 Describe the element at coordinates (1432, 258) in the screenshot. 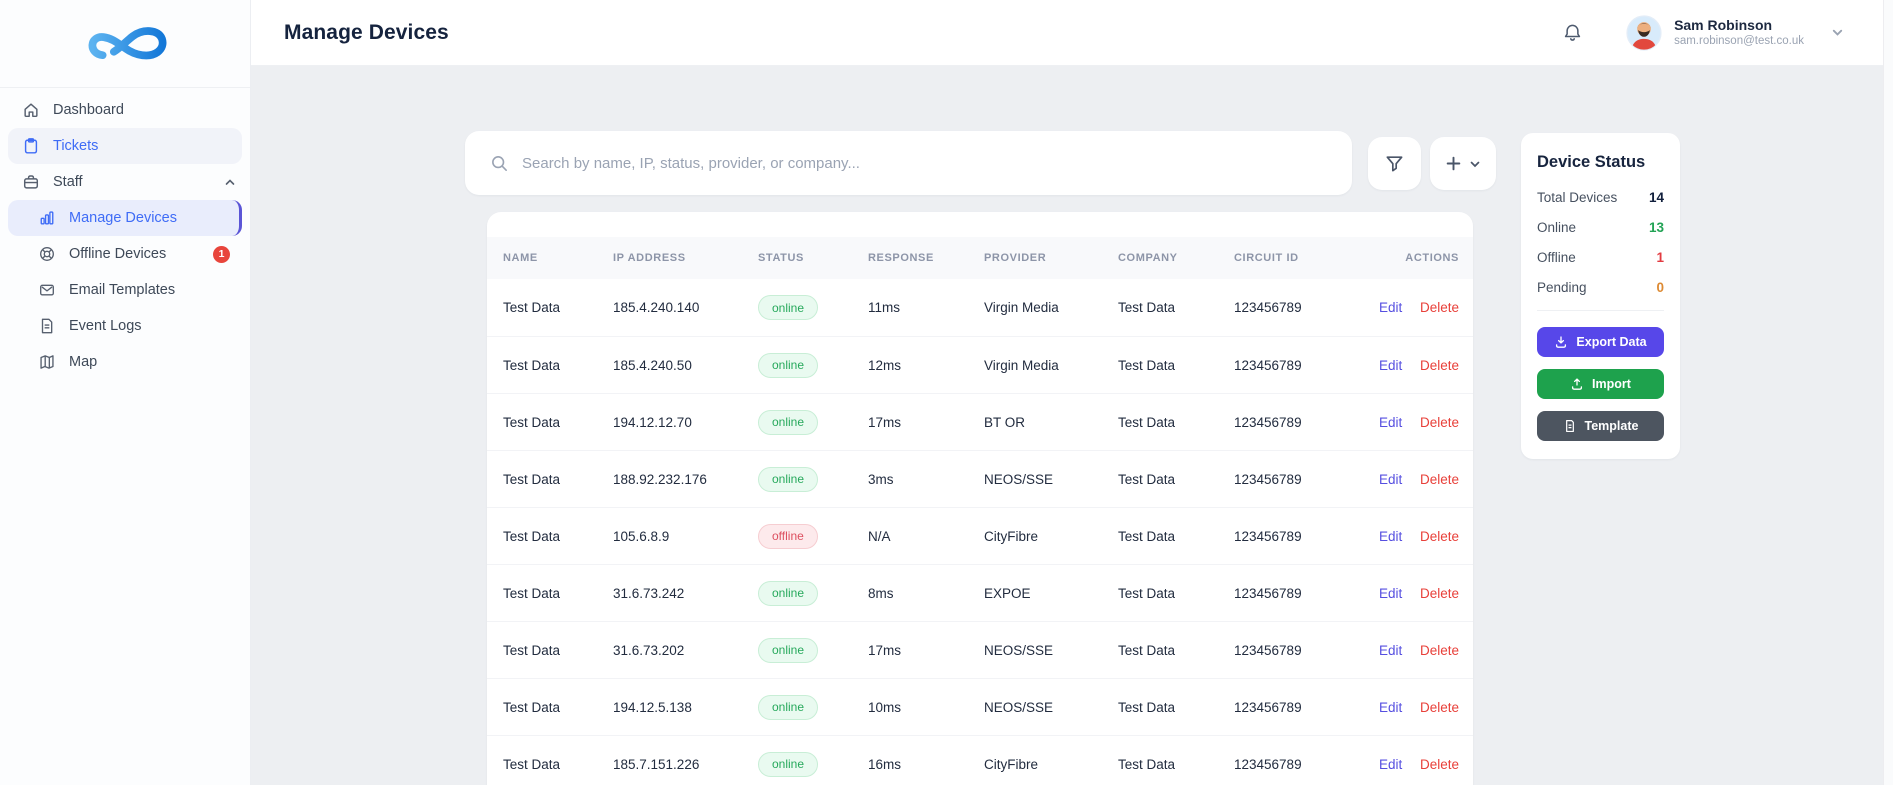

I see `column-header: ACTIONS` at that location.